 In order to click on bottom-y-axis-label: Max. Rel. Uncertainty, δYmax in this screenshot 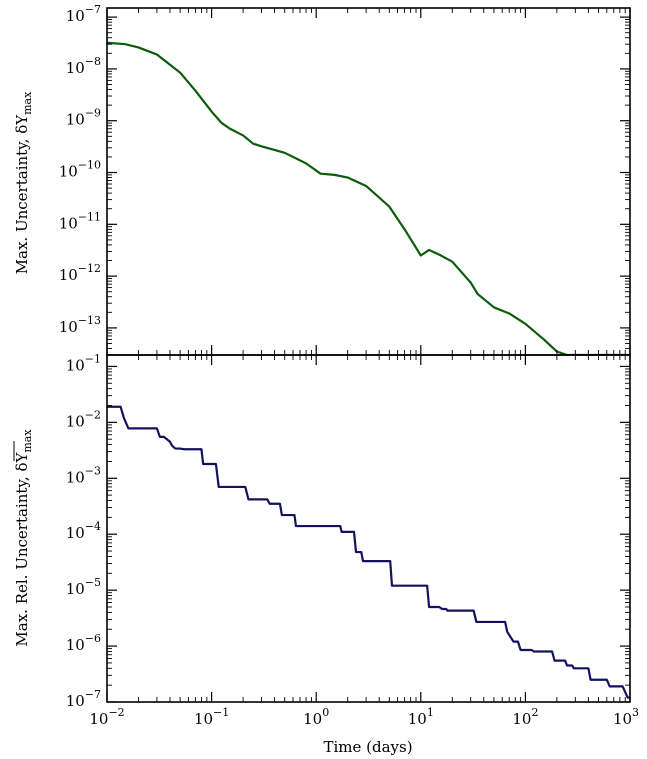, I will do `click(23, 538)`.